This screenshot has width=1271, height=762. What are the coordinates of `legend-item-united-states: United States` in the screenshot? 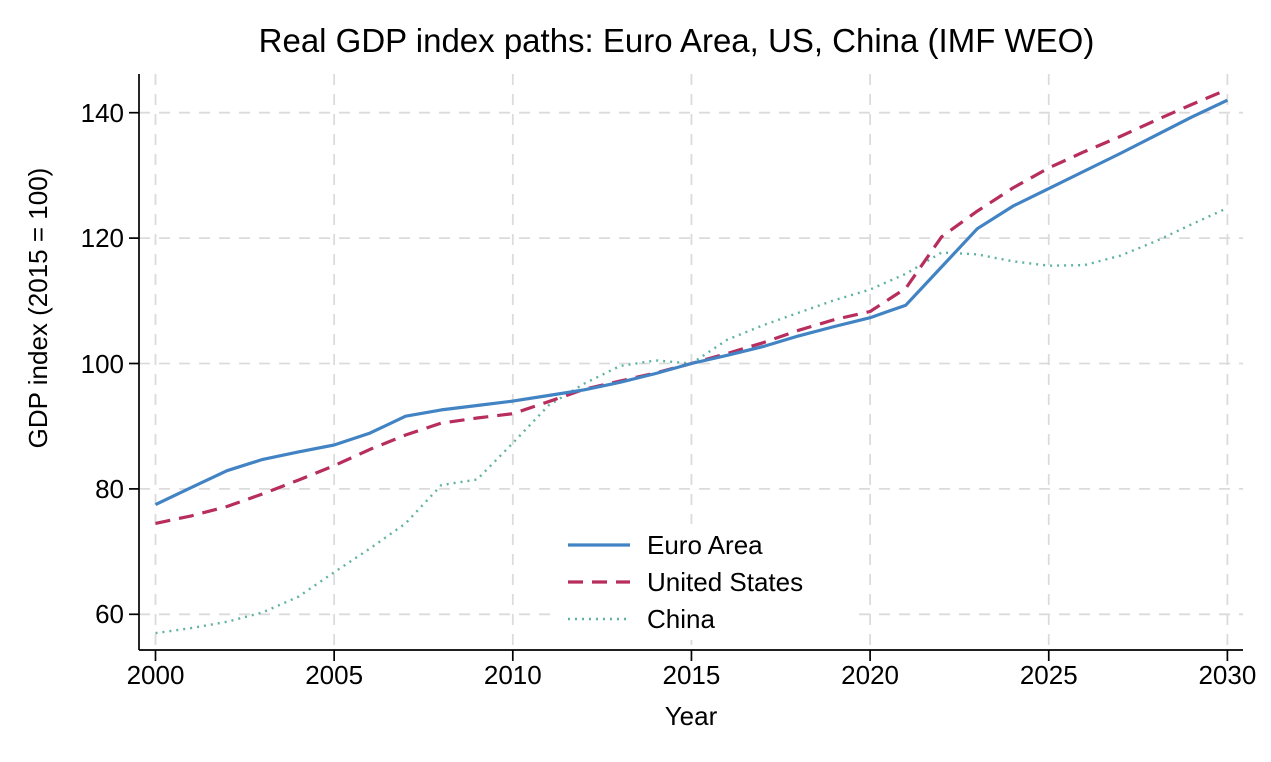 It's located at (711, 582).